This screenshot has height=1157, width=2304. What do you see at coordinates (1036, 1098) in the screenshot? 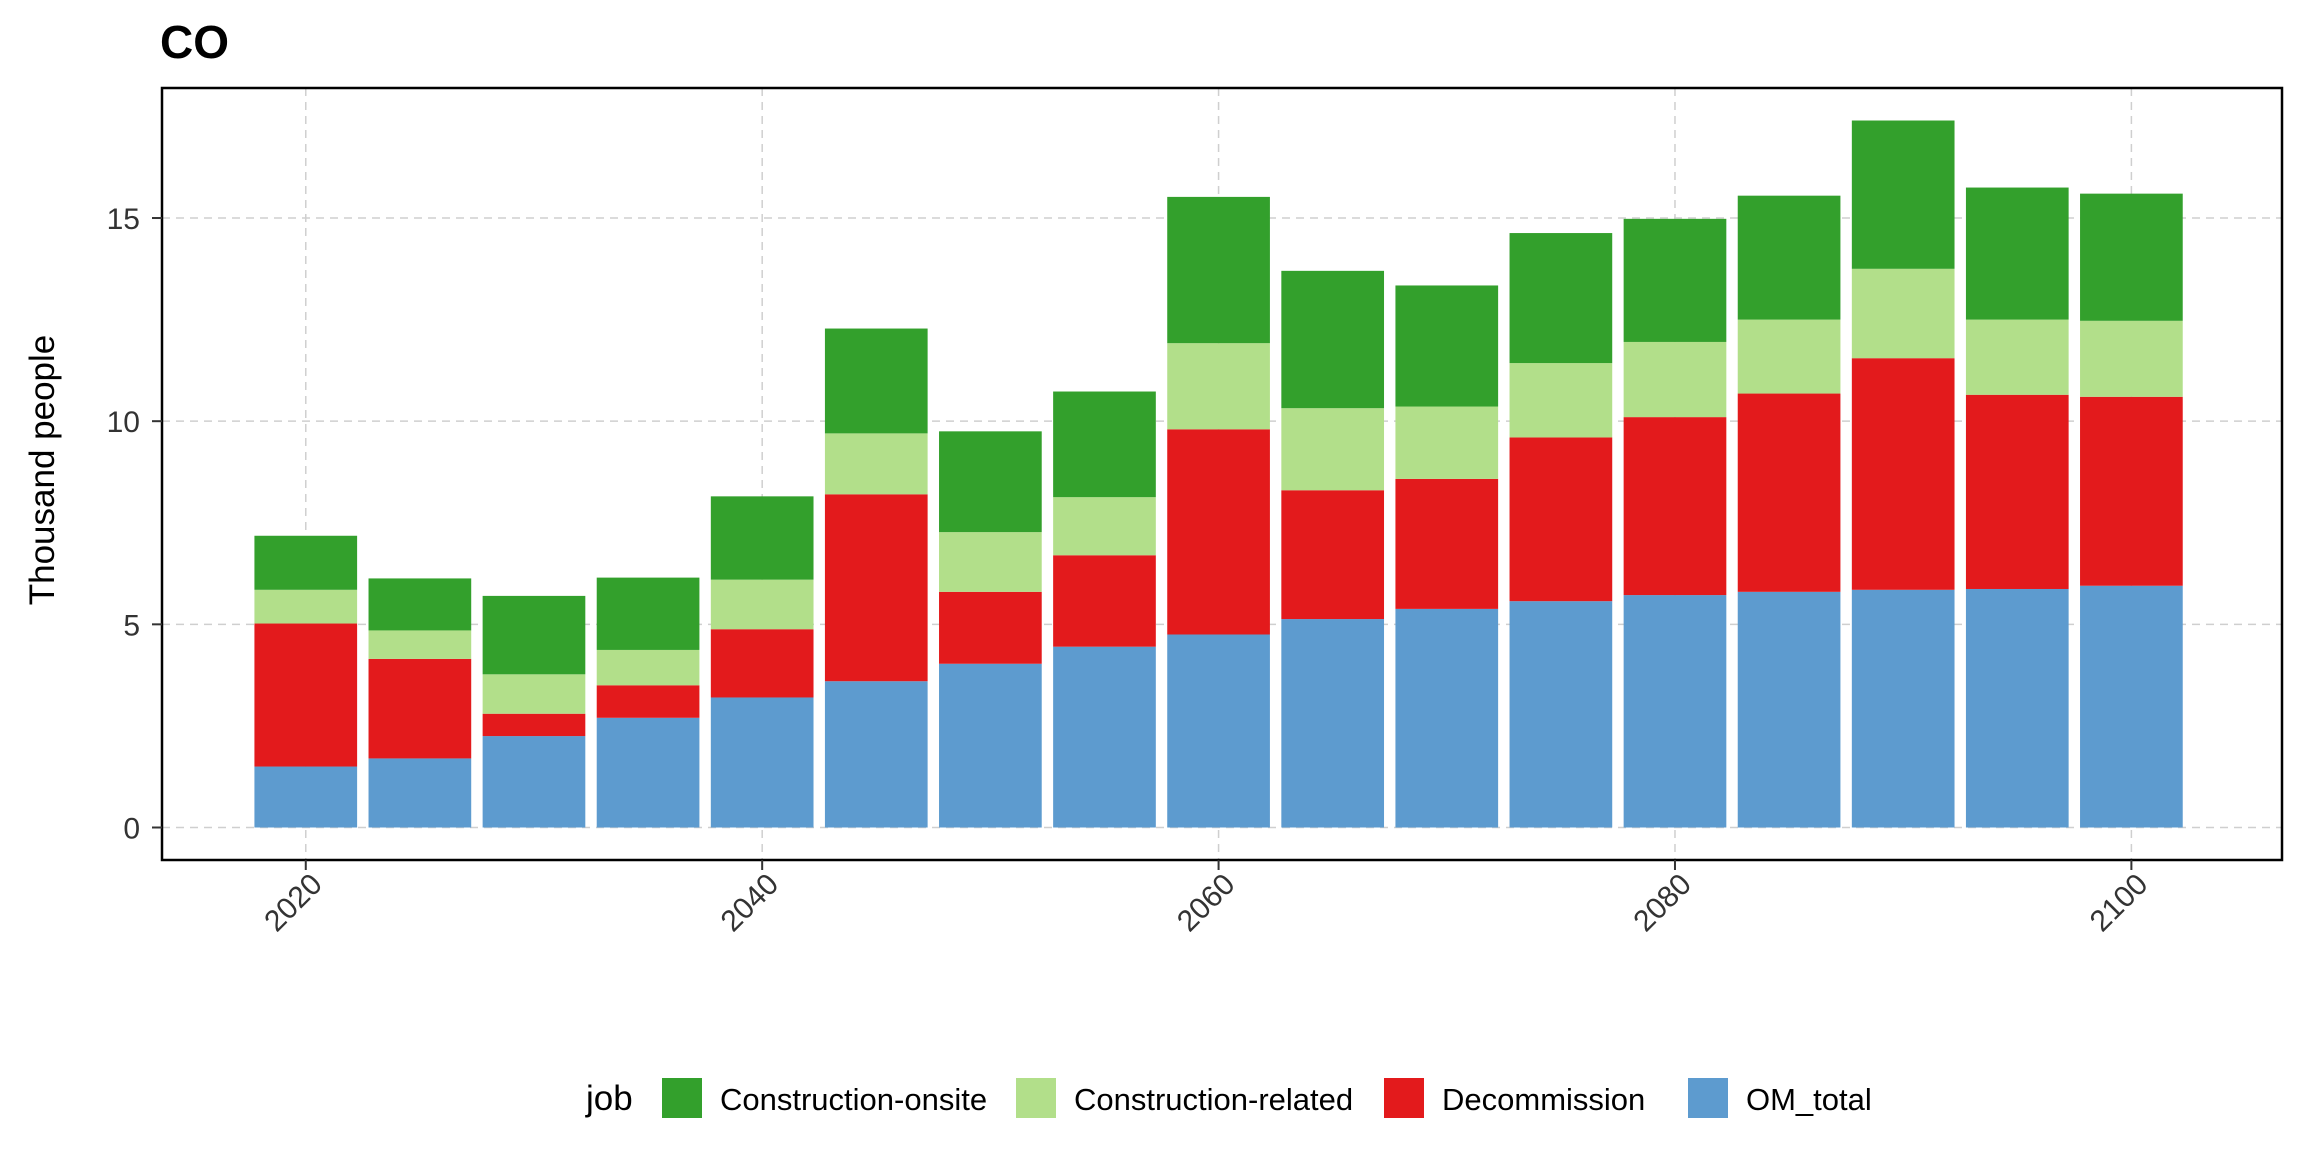
I see `legend-key-construction-related` at bounding box center [1036, 1098].